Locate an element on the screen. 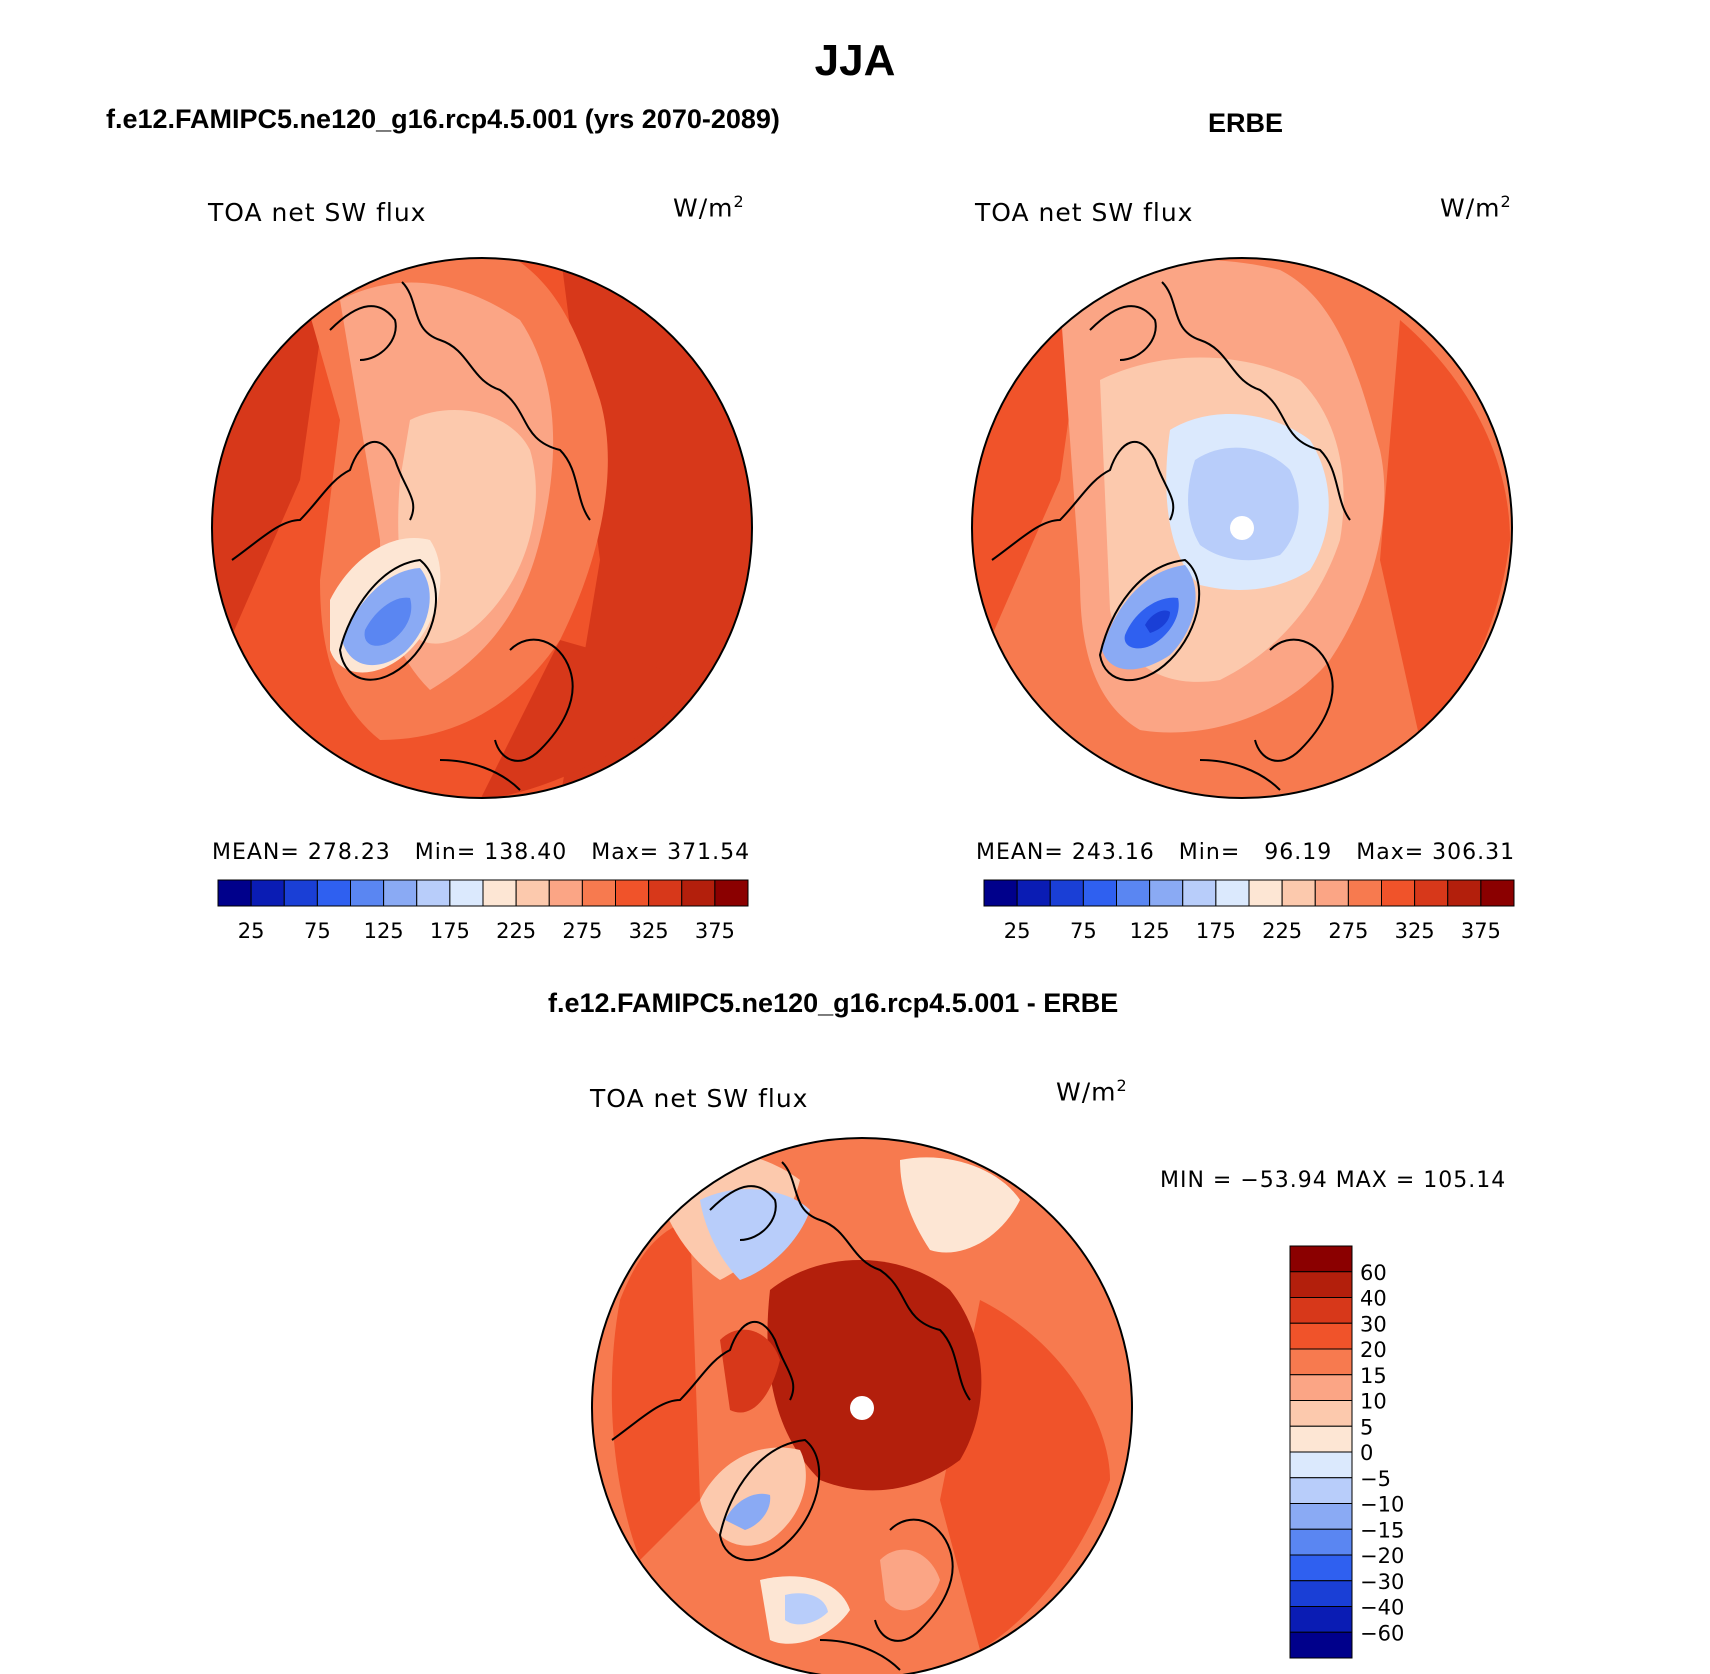 The width and height of the screenshot is (1710, 1674). max-label: Max= is located at coordinates (625, 852).